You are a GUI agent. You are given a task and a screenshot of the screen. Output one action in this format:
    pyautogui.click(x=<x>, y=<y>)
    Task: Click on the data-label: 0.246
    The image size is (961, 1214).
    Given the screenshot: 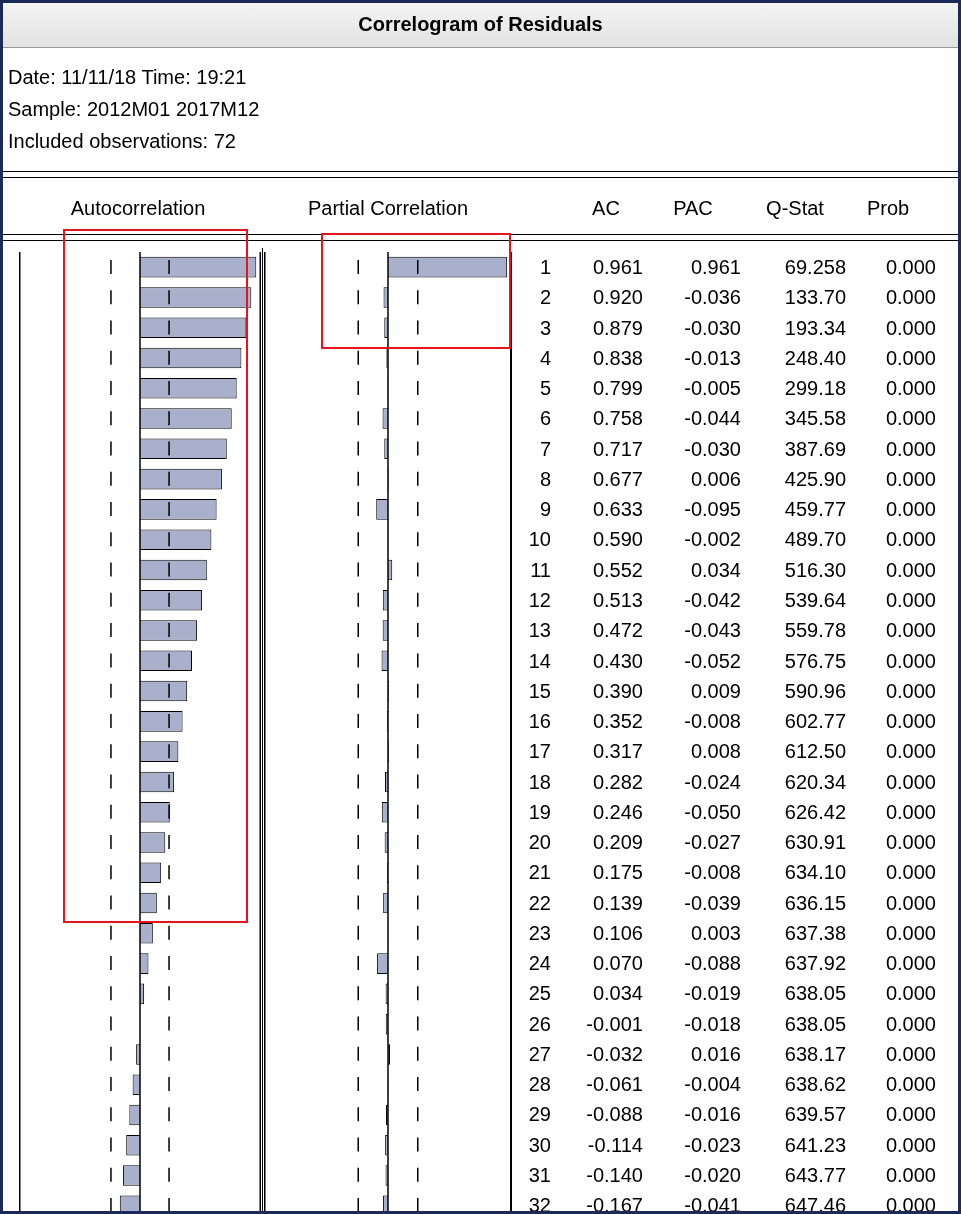 What is the action you would take?
    pyautogui.click(x=617, y=811)
    